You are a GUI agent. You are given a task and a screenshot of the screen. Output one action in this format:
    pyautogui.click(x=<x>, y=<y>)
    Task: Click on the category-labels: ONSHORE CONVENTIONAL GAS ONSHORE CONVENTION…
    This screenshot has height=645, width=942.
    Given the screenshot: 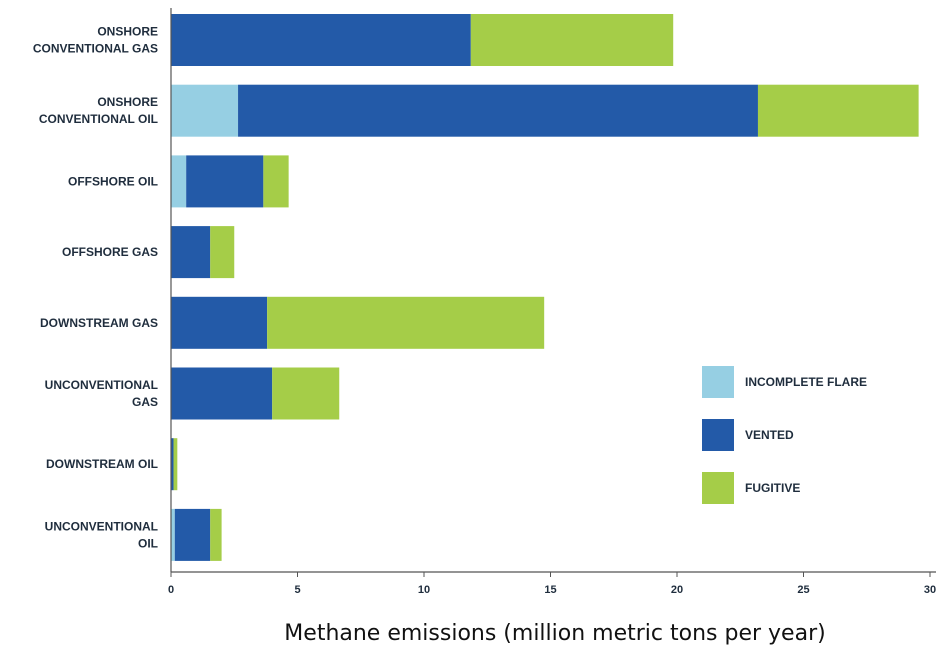 What is the action you would take?
    pyautogui.click(x=95, y=288)
    